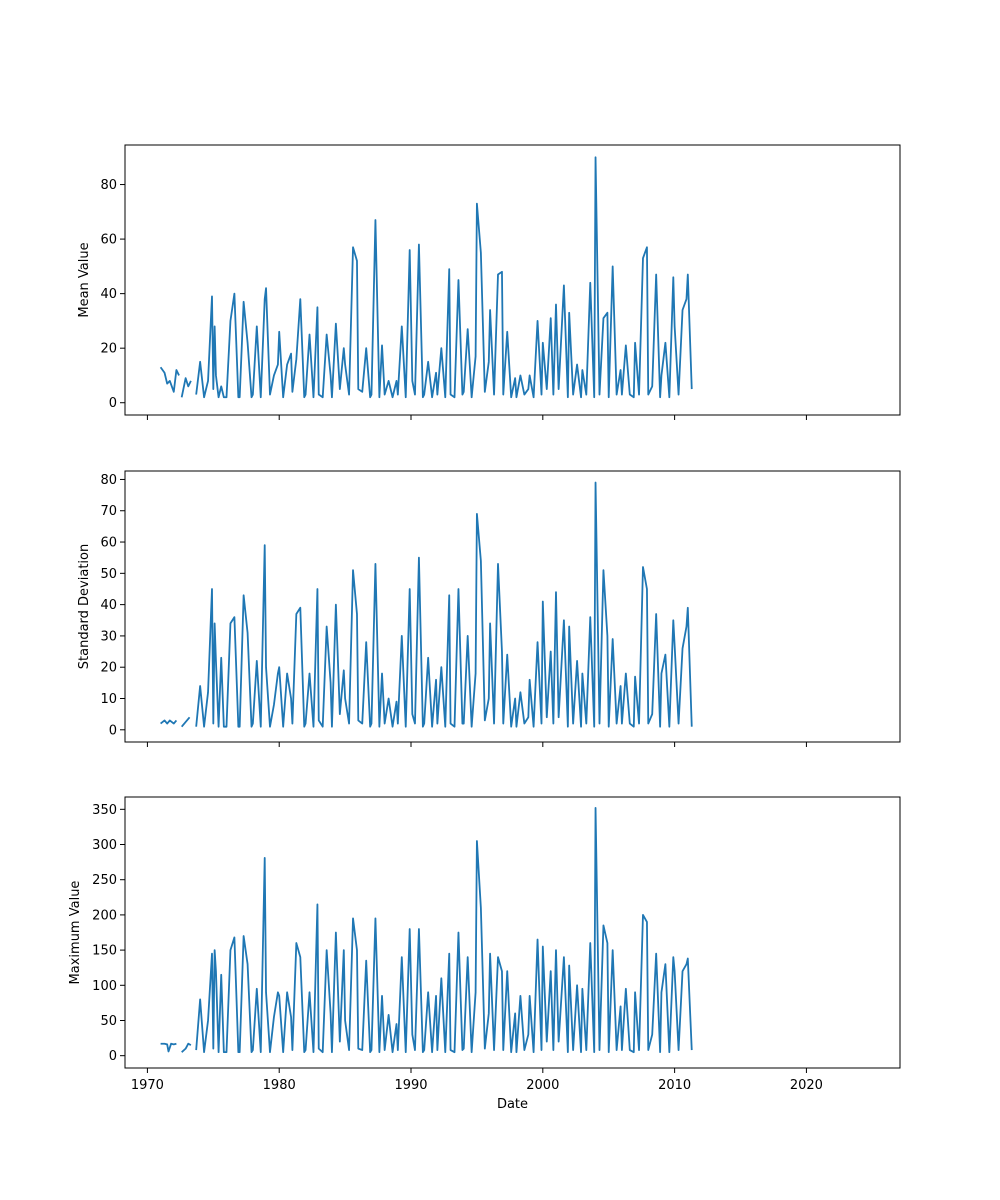 The height and width of the screenshot is (1200, 1000). Describe the element at coordinates (806, 1085) in the screenshot. I see `x-tick-label: 2020` at that location.